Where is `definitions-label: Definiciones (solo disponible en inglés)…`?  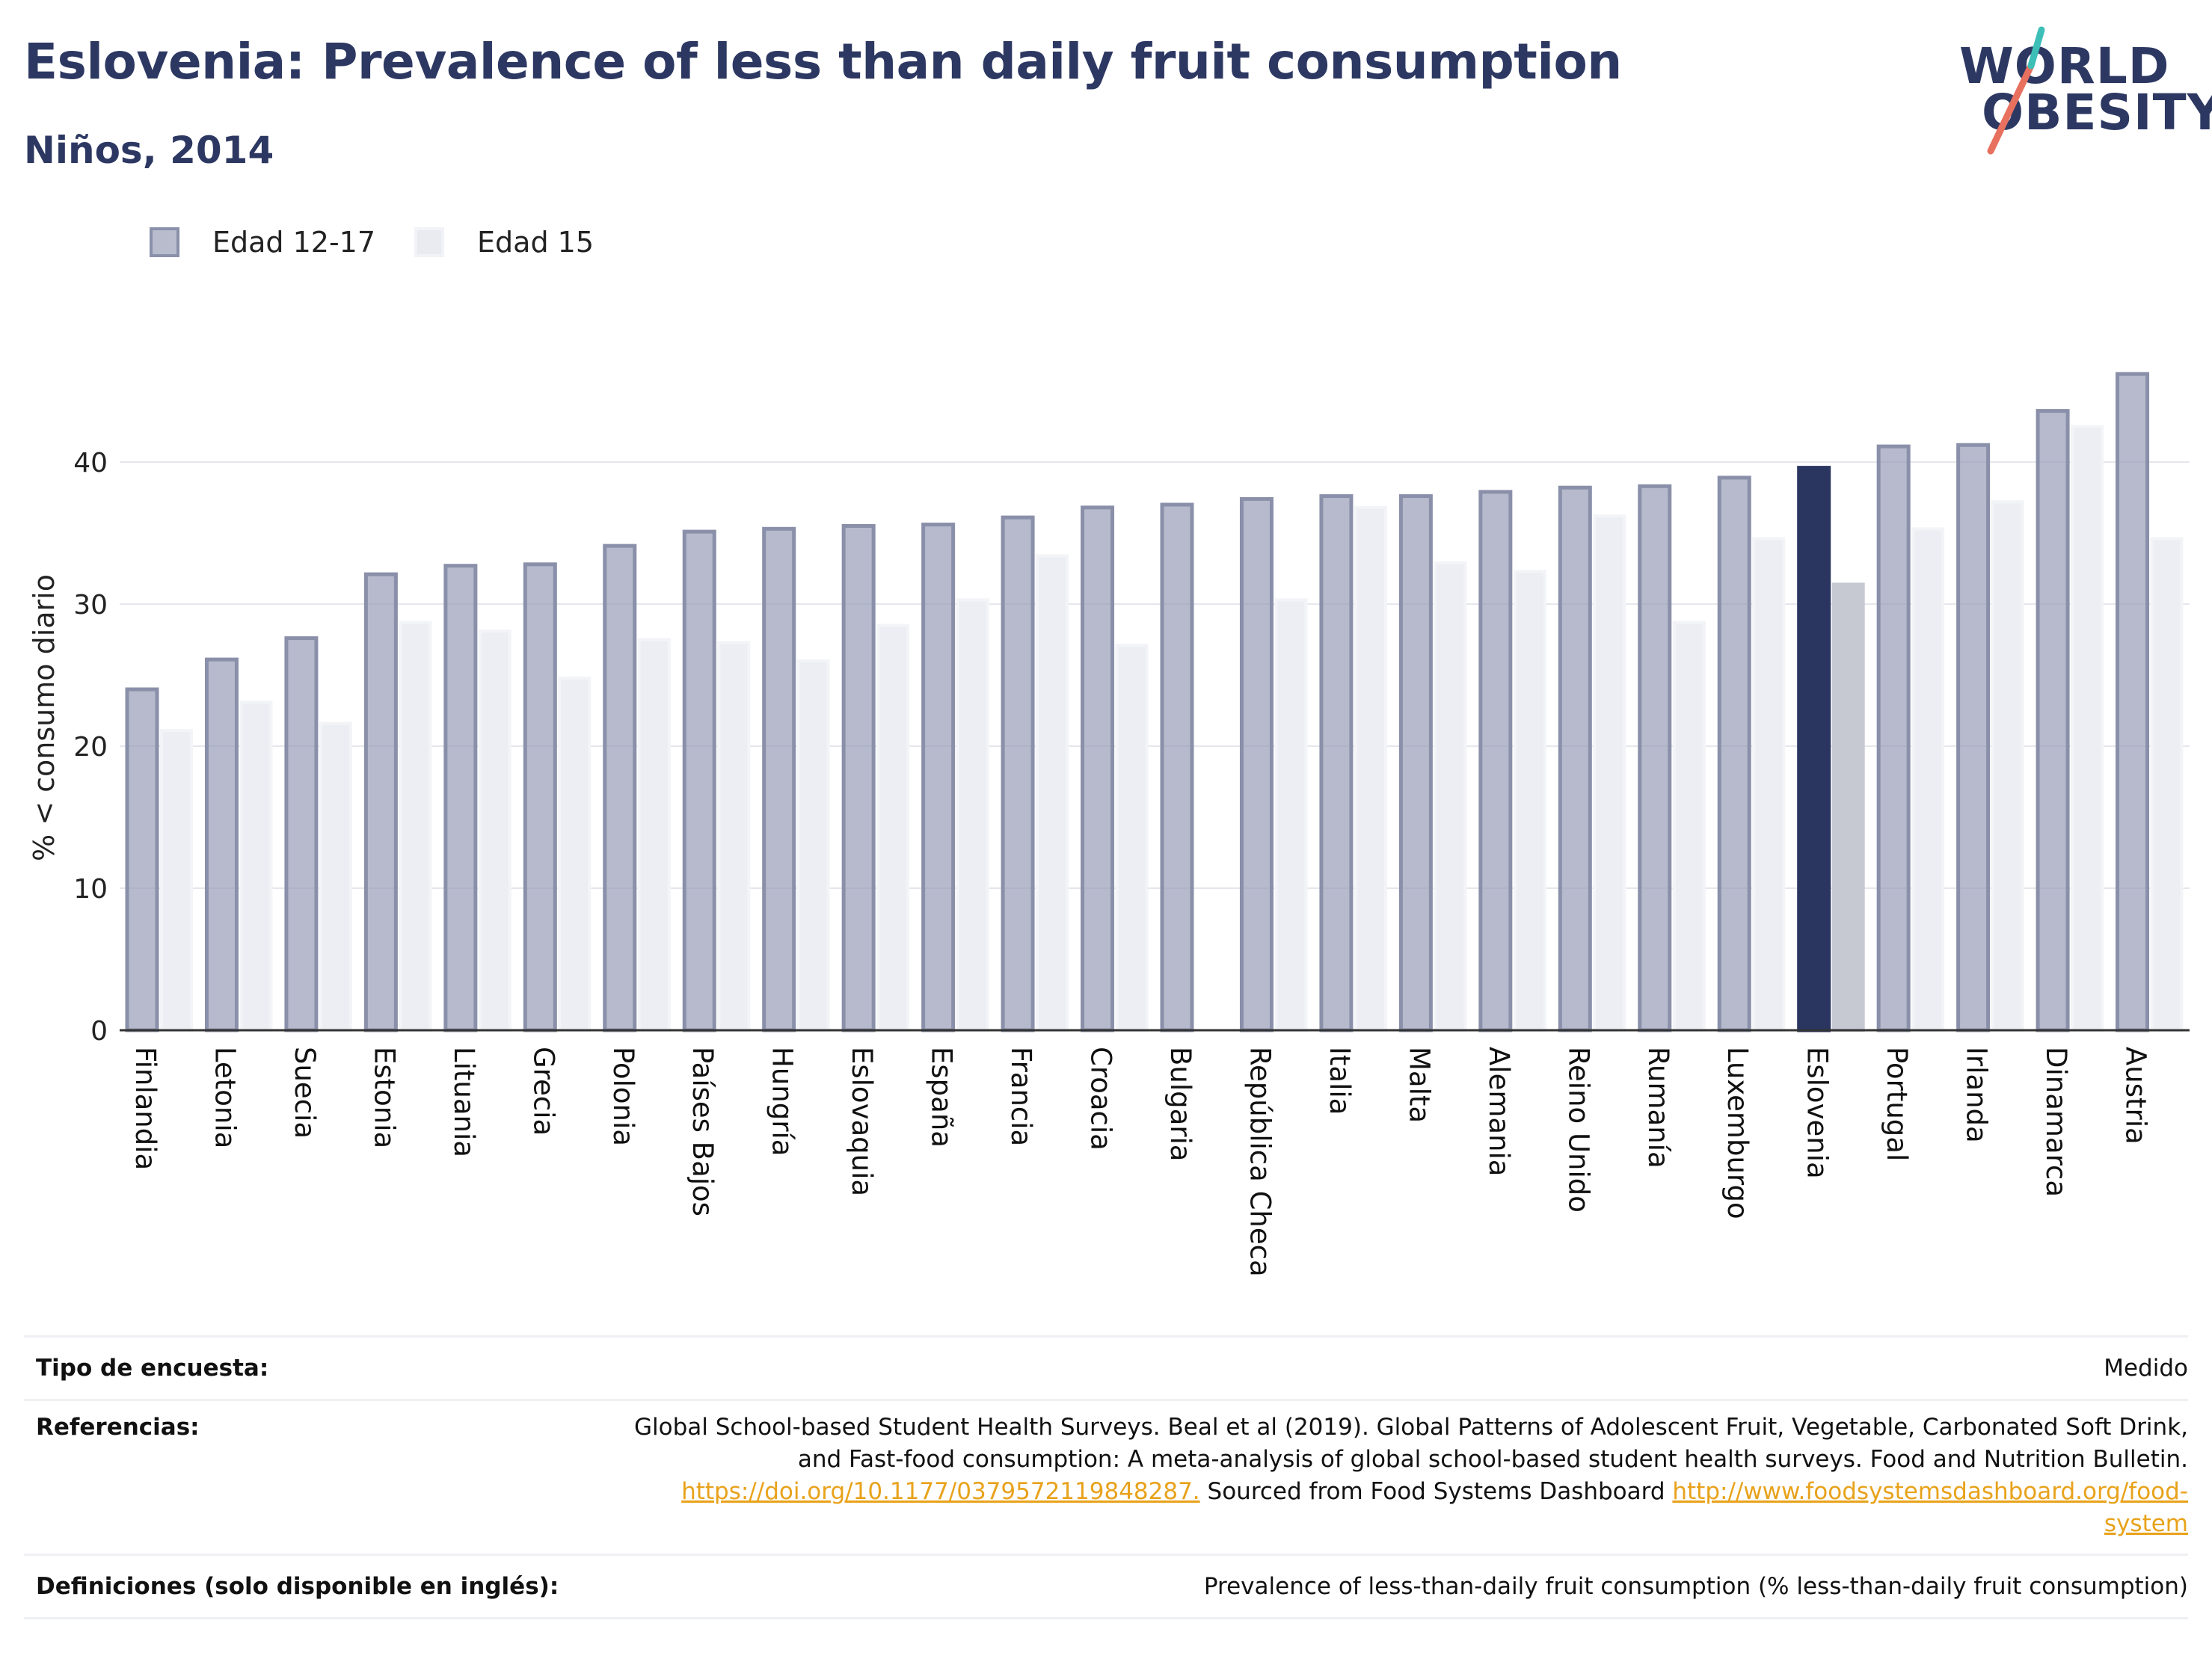 definitions-label: Definiciones (solo disponible en inglés)… is located at coordinates (297, 1586).